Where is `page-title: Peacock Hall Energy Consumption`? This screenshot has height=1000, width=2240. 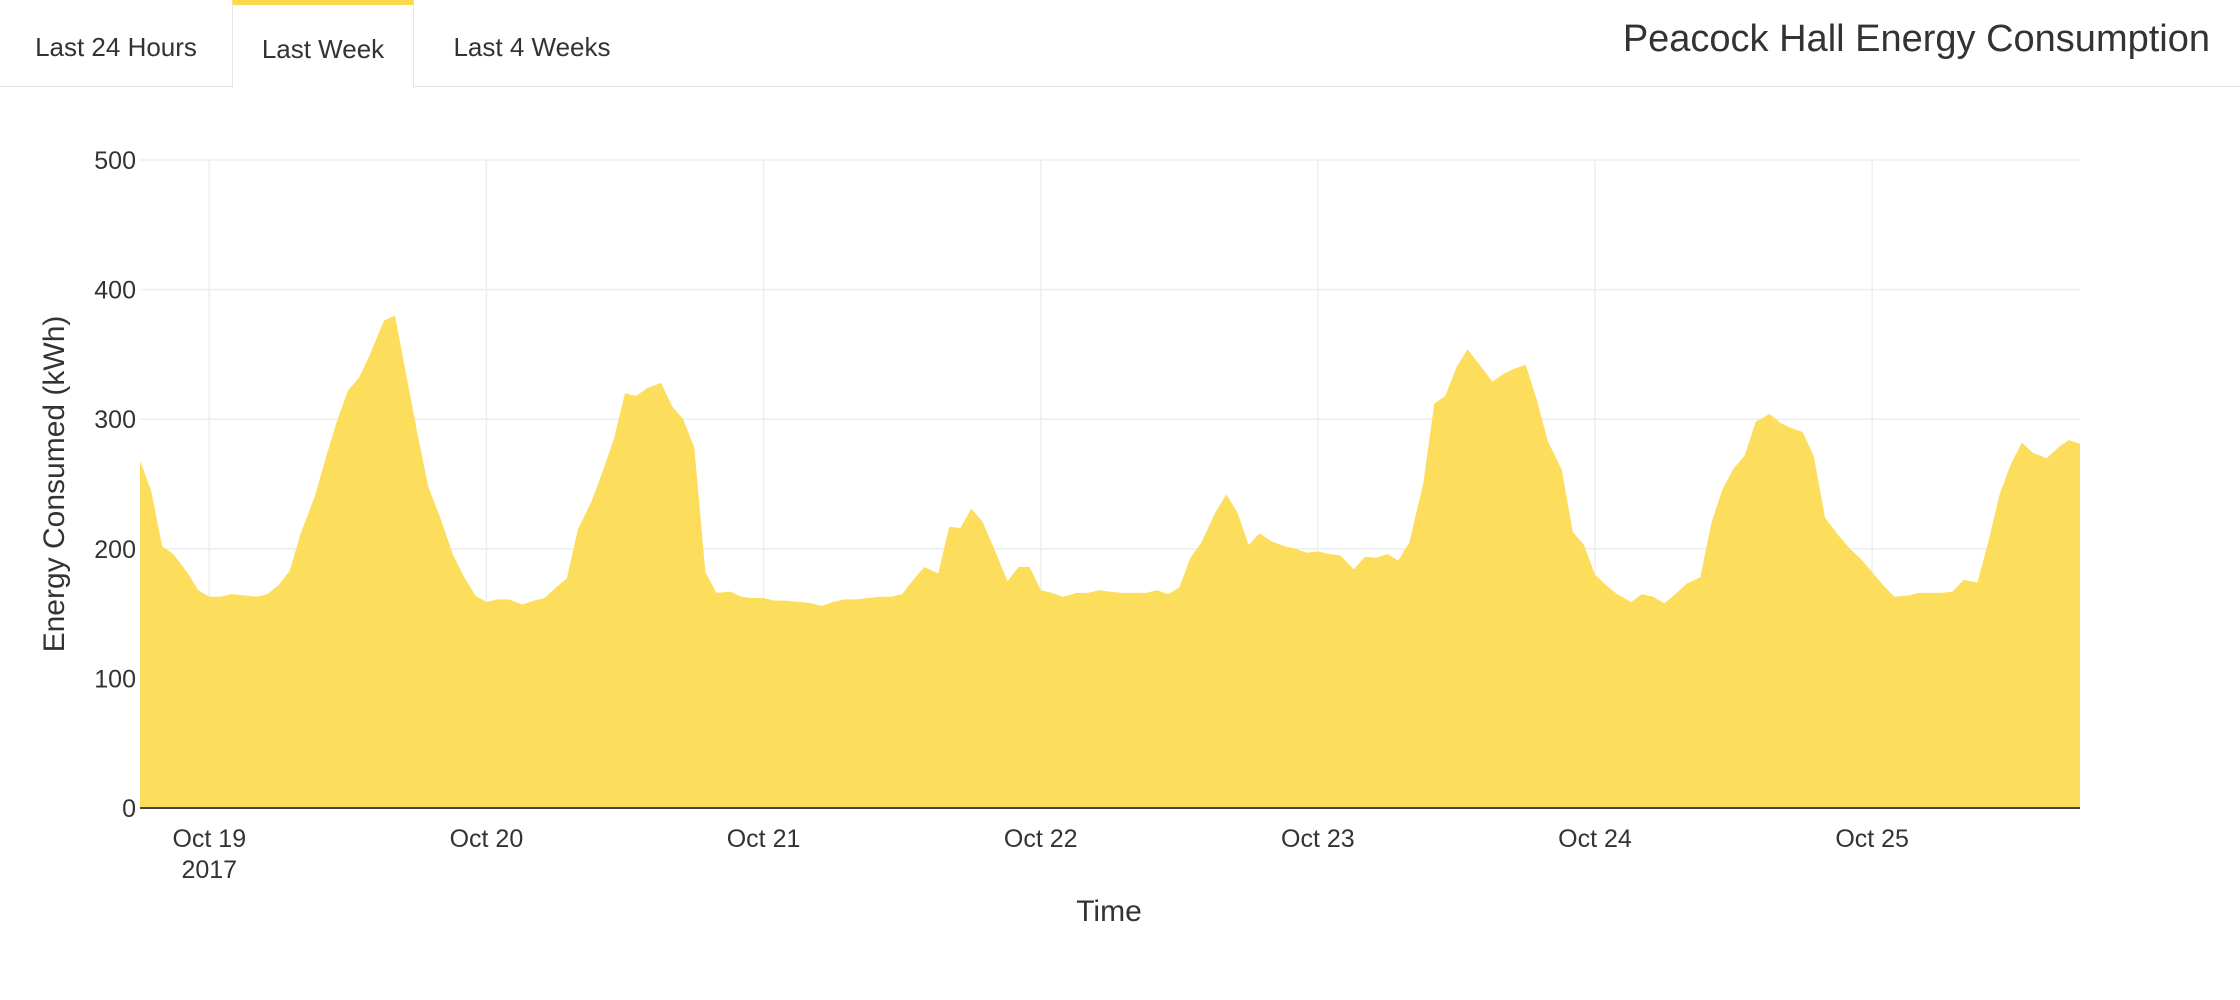
page-title: Peacock Hall Energy Consumption is located at coordinates (1916, 39).